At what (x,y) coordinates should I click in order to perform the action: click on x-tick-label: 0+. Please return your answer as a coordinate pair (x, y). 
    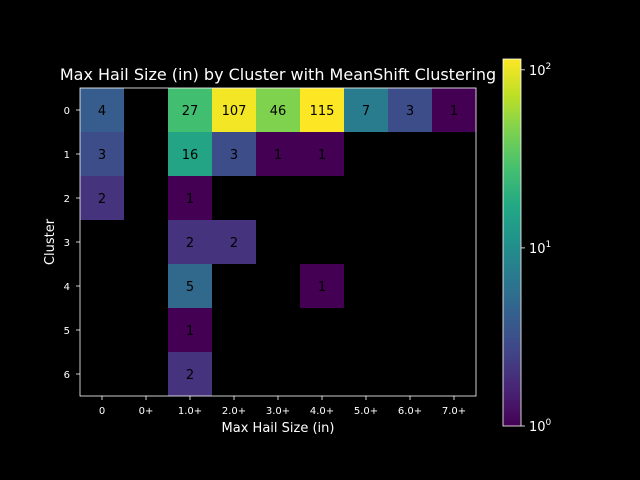
    Looking at the image, I should click on (146, 411).